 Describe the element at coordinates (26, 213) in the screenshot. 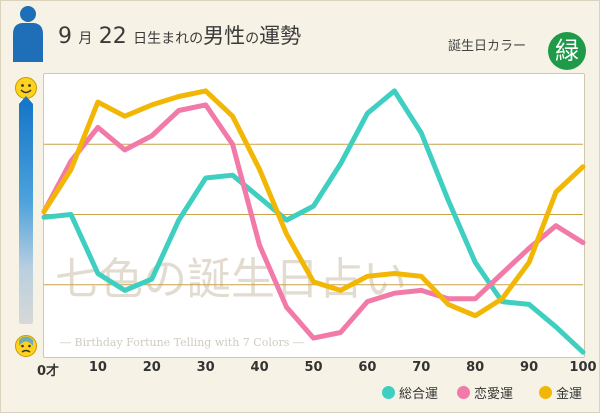

I see `fortune-gauge` at that location.